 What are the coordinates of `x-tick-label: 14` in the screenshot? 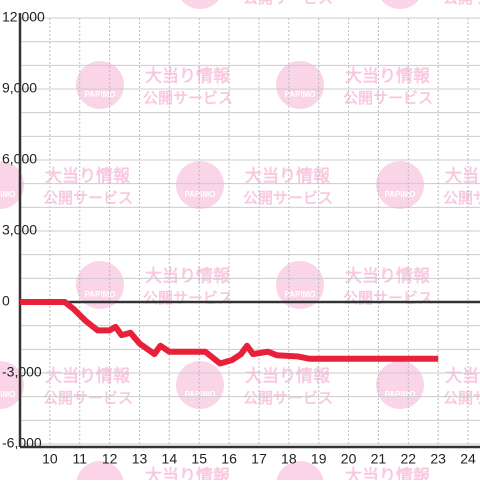 It's located at (170, 459).